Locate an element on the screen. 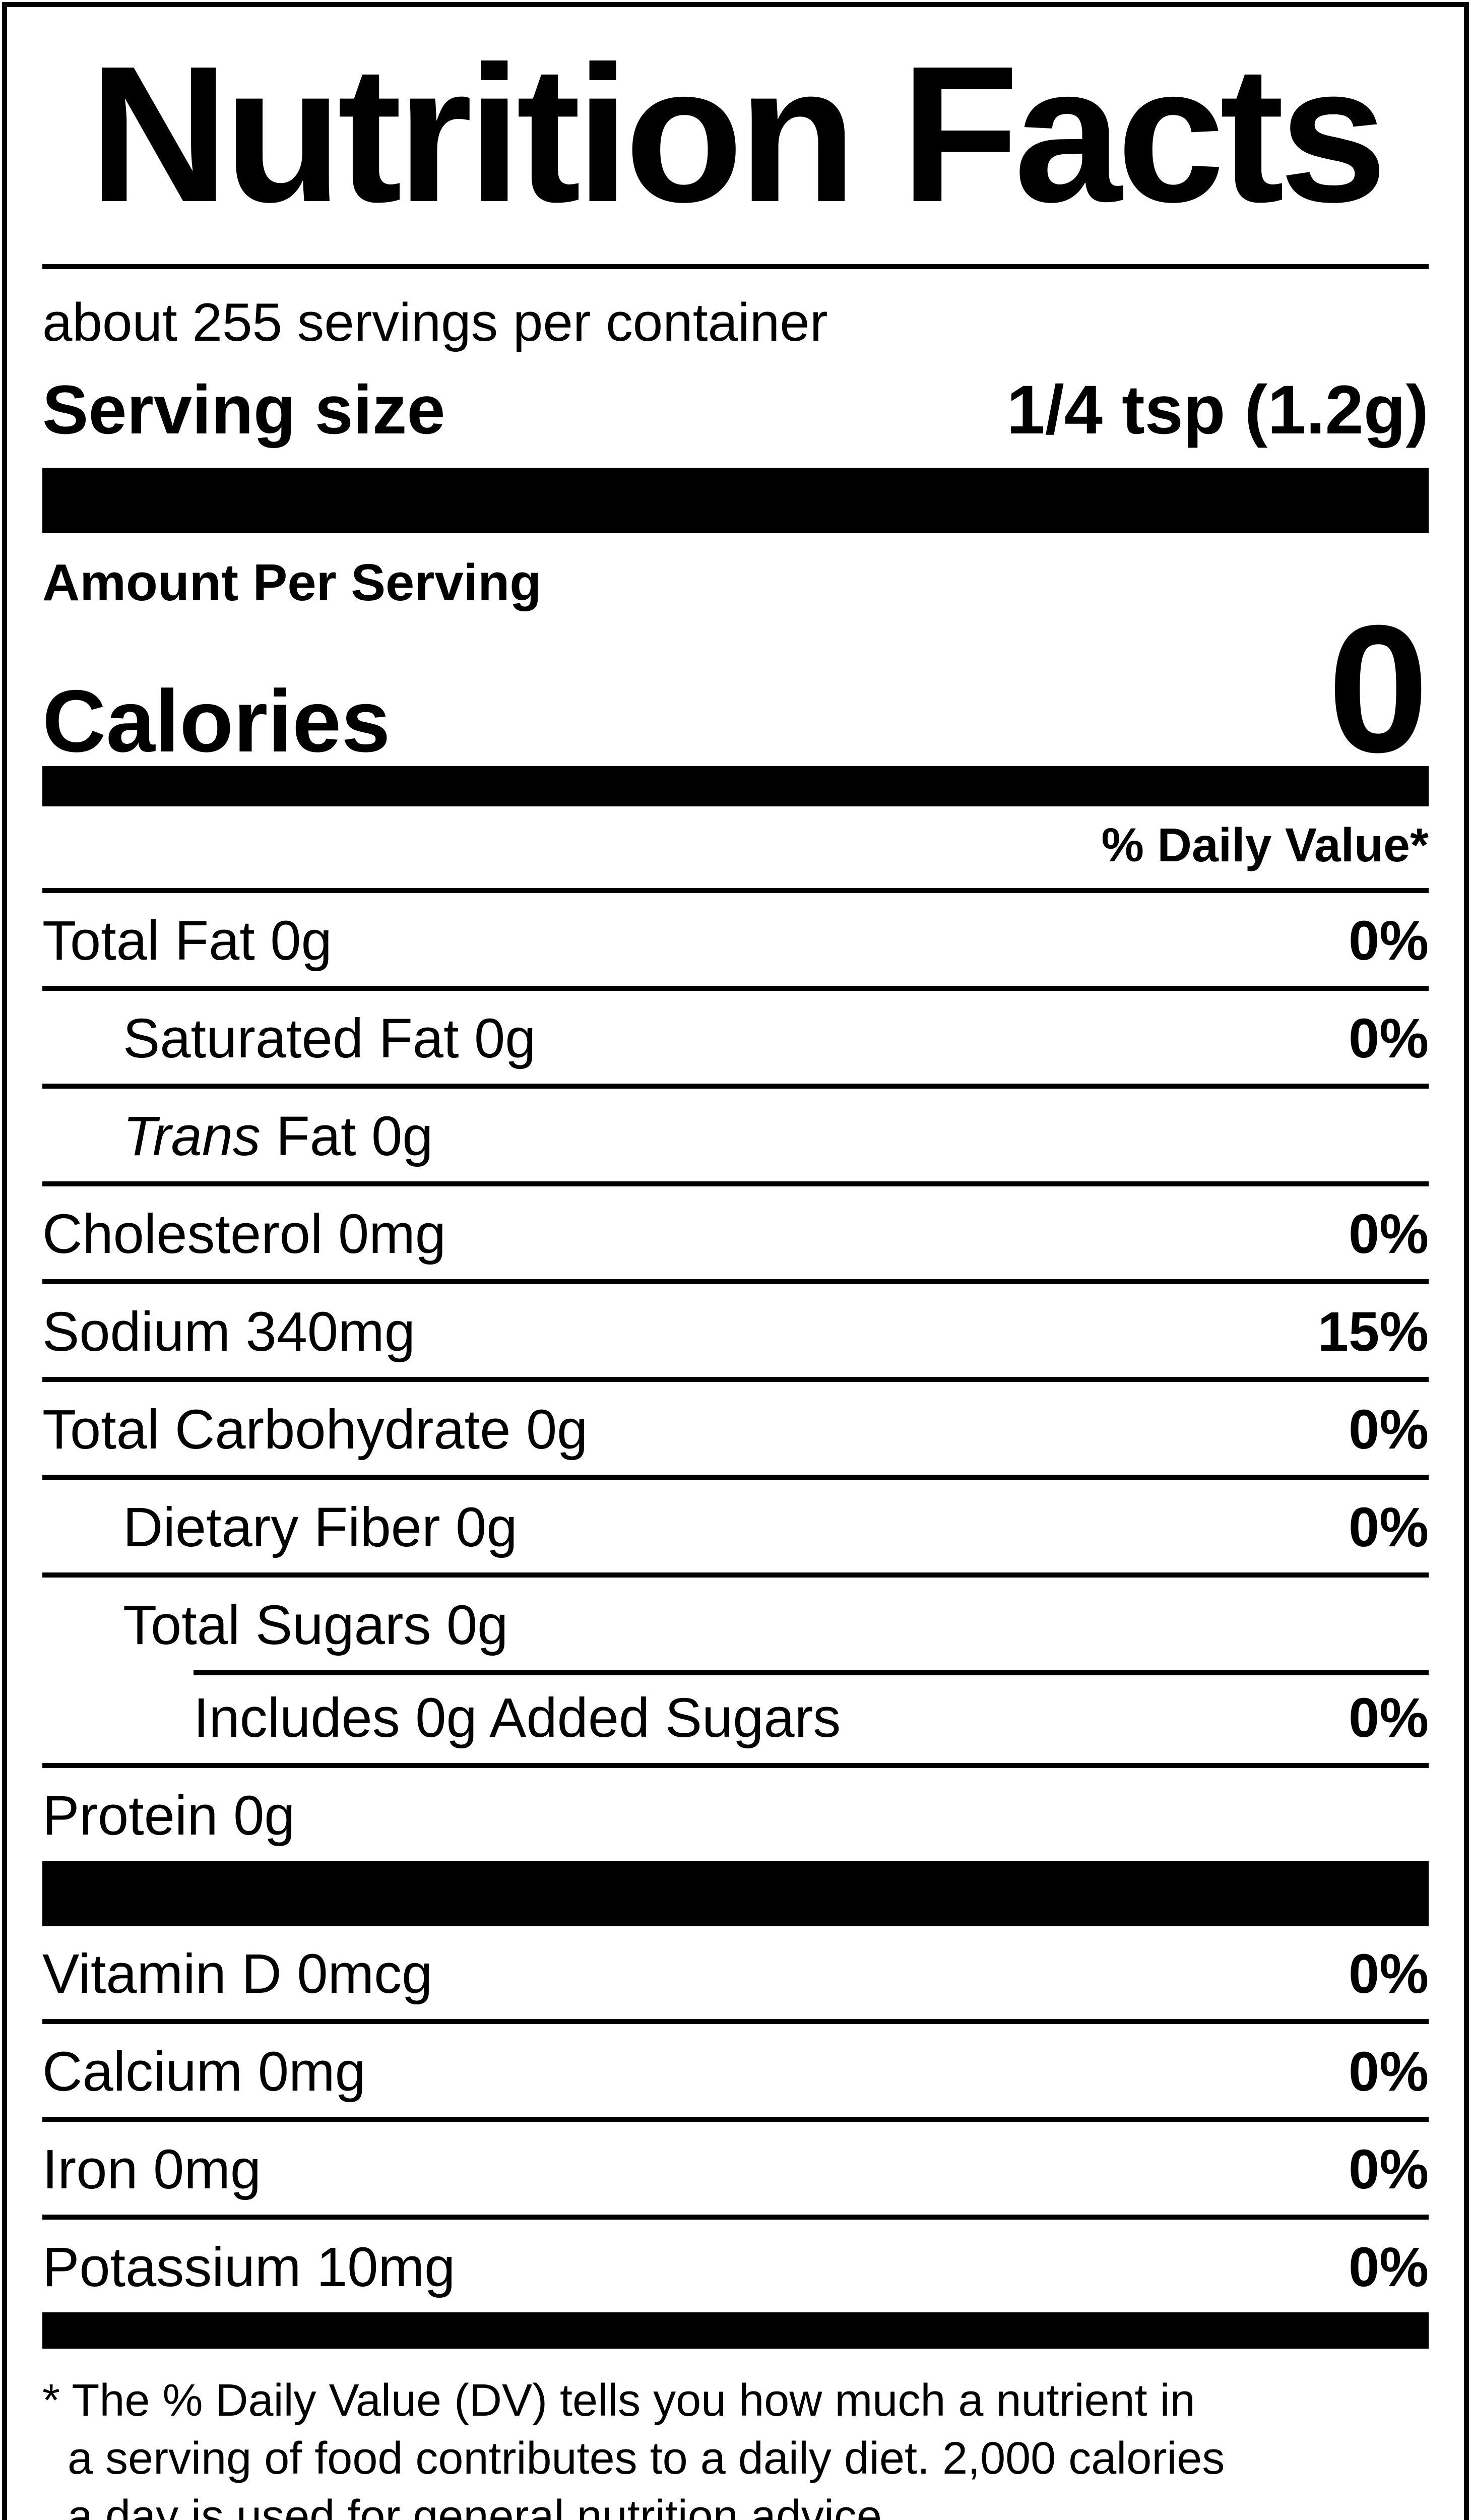 This screenshot has width=1471, height=2520. nutrient-row: Saturated Fat 0g 0% is located at coordinates (735, 1040).